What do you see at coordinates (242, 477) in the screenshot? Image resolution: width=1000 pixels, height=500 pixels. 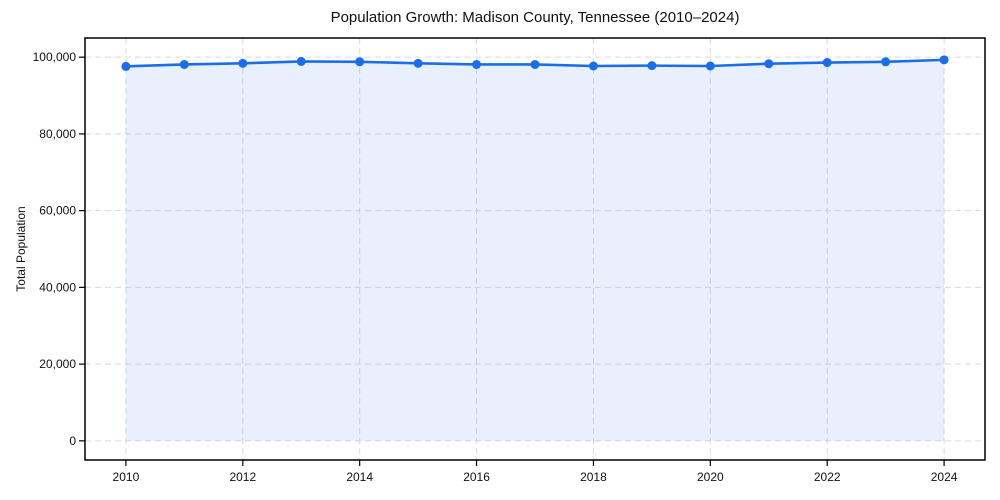 I see `x-tick-label: 2012` at bounding box center [242, 477].